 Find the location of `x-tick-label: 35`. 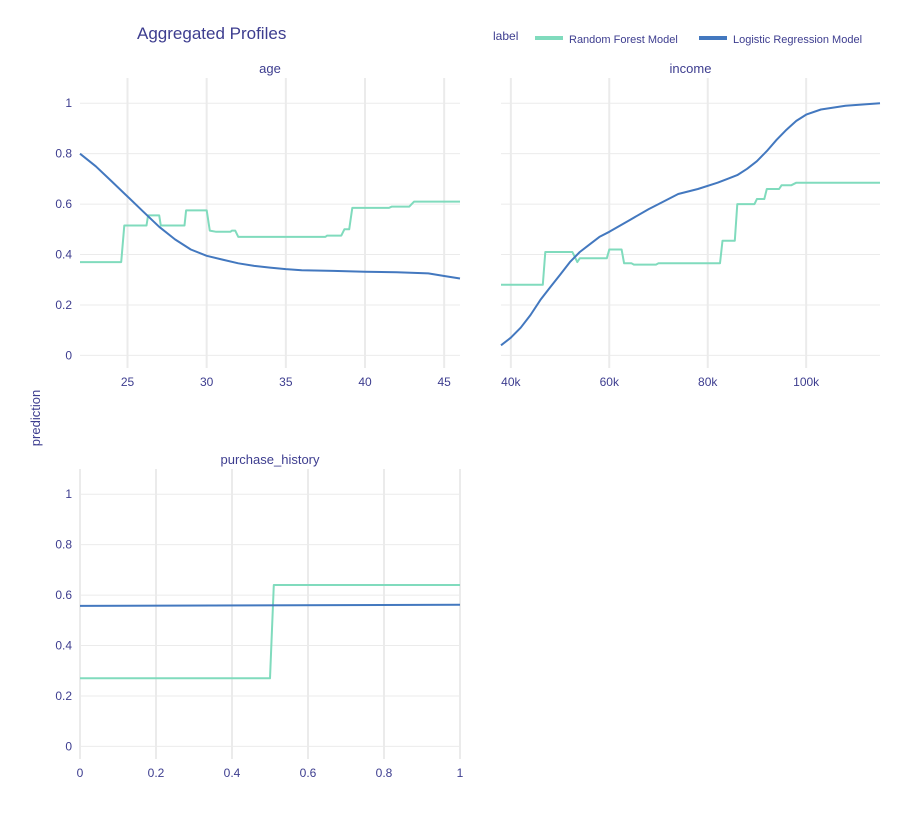

x-tick-label: 35 is located at coordinates (286, 382).